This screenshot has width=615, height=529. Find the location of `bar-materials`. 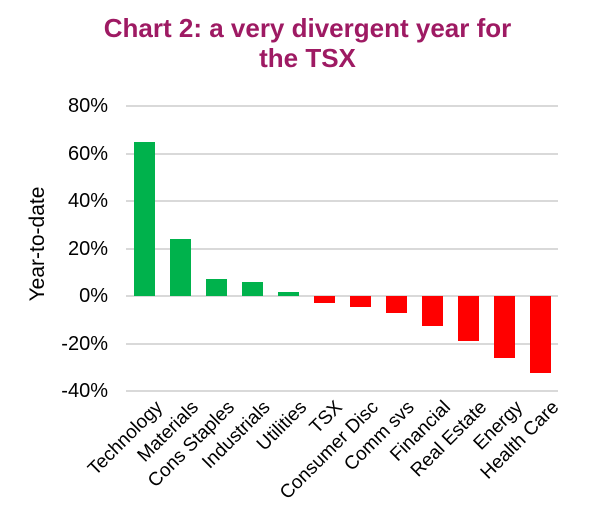

bar-materials is located at coordinates (180, 267).